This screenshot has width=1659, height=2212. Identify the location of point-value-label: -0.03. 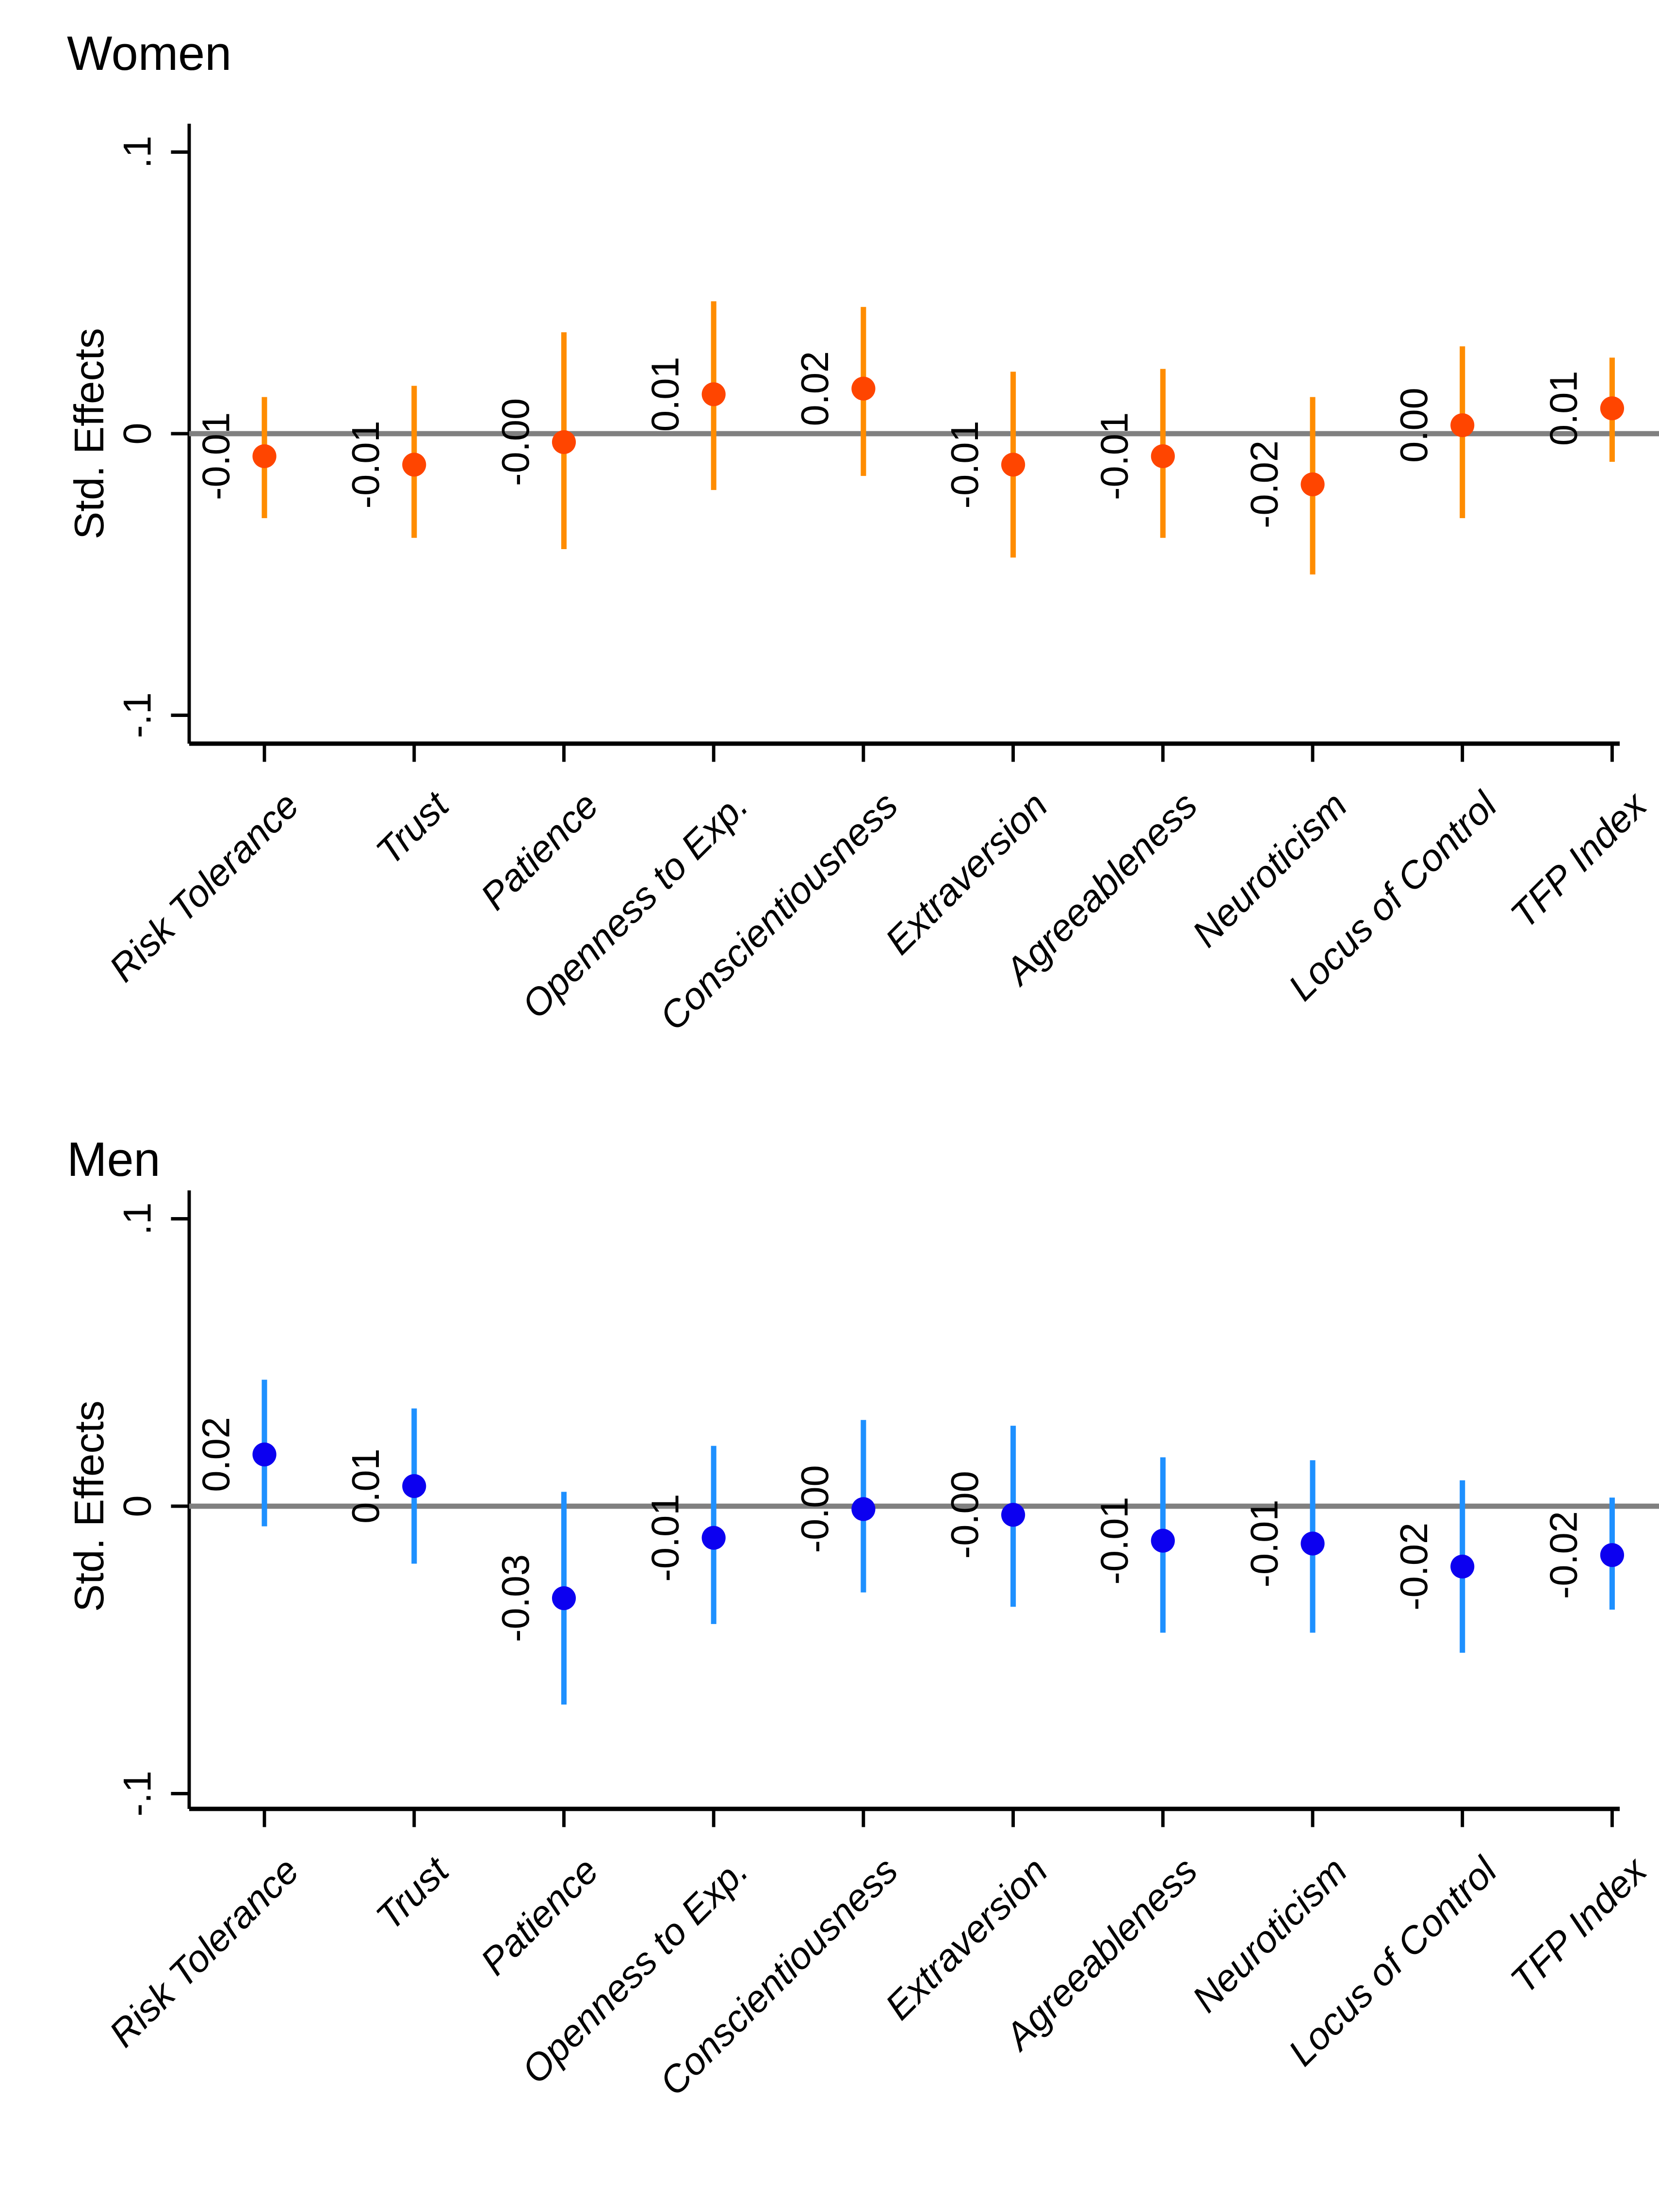
(516, 1598).